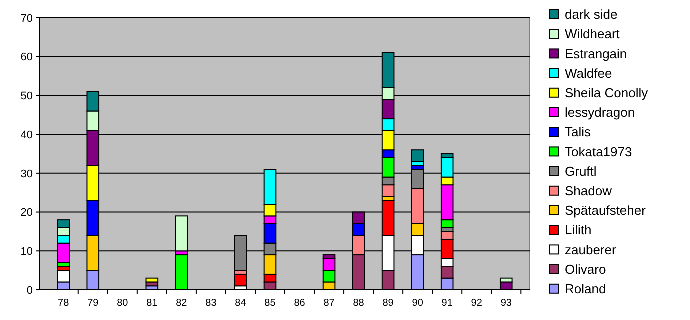  I want to click on legend-label: Olivaro, so click(585, 269).